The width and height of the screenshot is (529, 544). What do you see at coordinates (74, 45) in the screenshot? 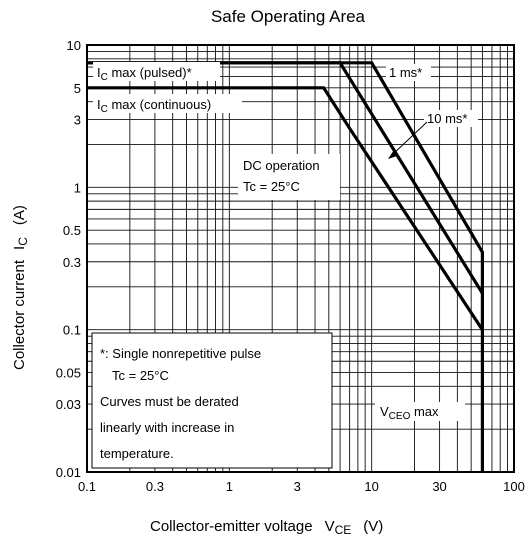
I see `y-tick-label: 10` at bounding box center [74, 45].